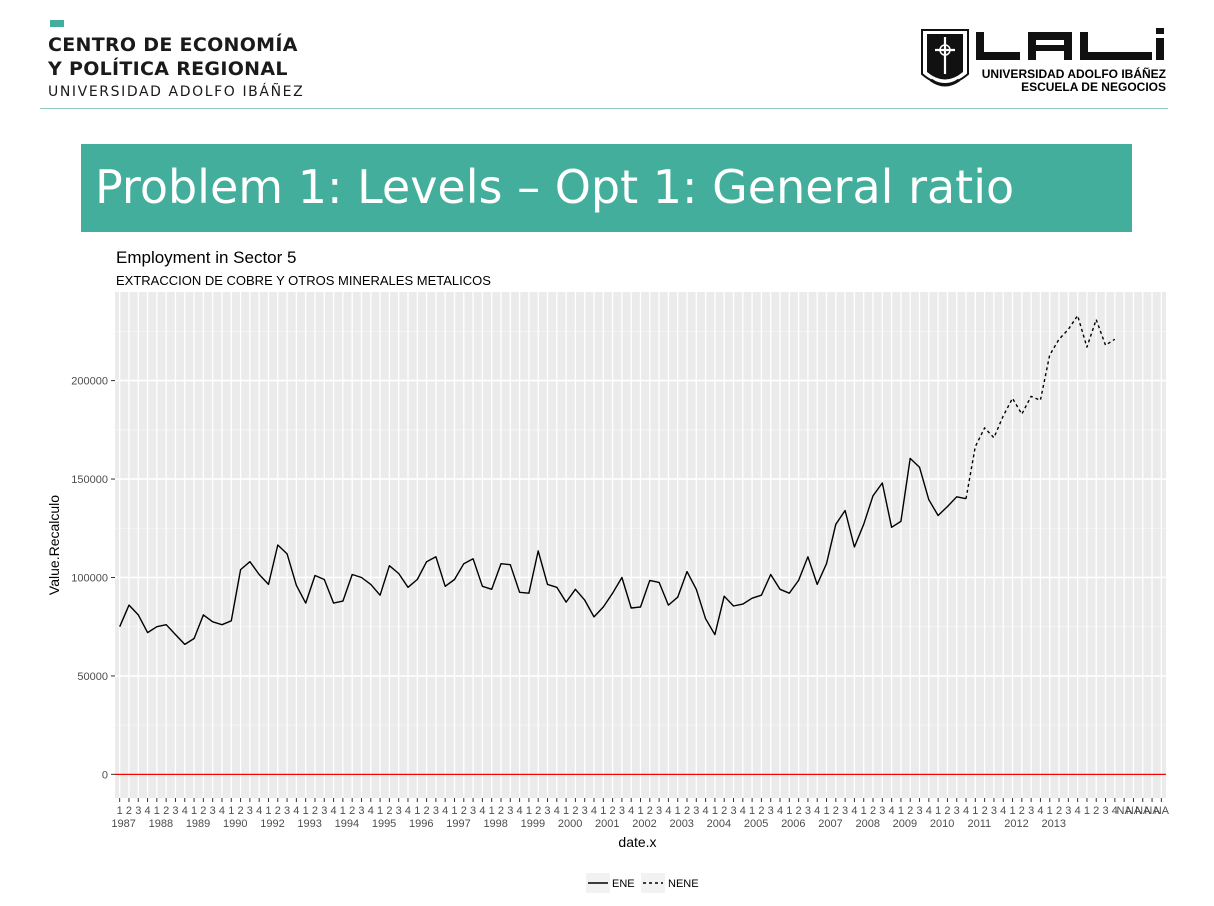 This screenshot has width=1214, height=906. Describe the element at coordinates (89, 578) in the screenshot. I see `y-tick-label: 100000` at that location.